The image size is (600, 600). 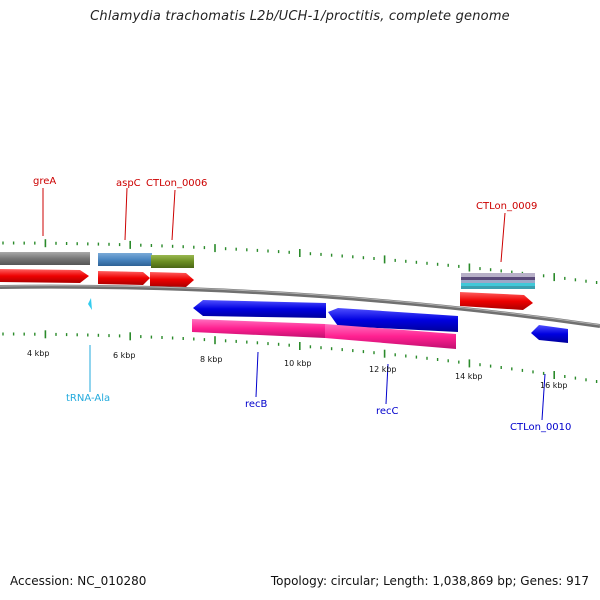 I want to click on scale-label-12kbp: 12 kbp, so click(x=383, y=369).